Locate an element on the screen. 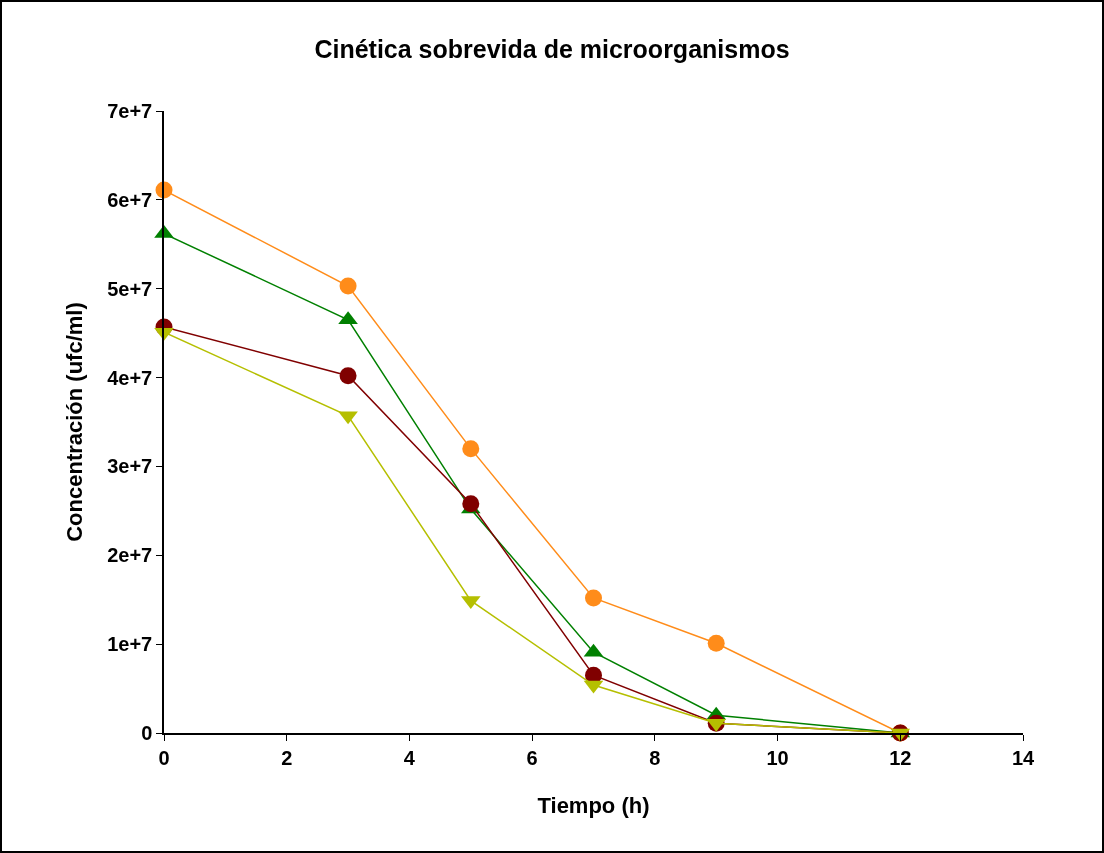  x-tick-label: 0 is located at coordinates (164, 757).